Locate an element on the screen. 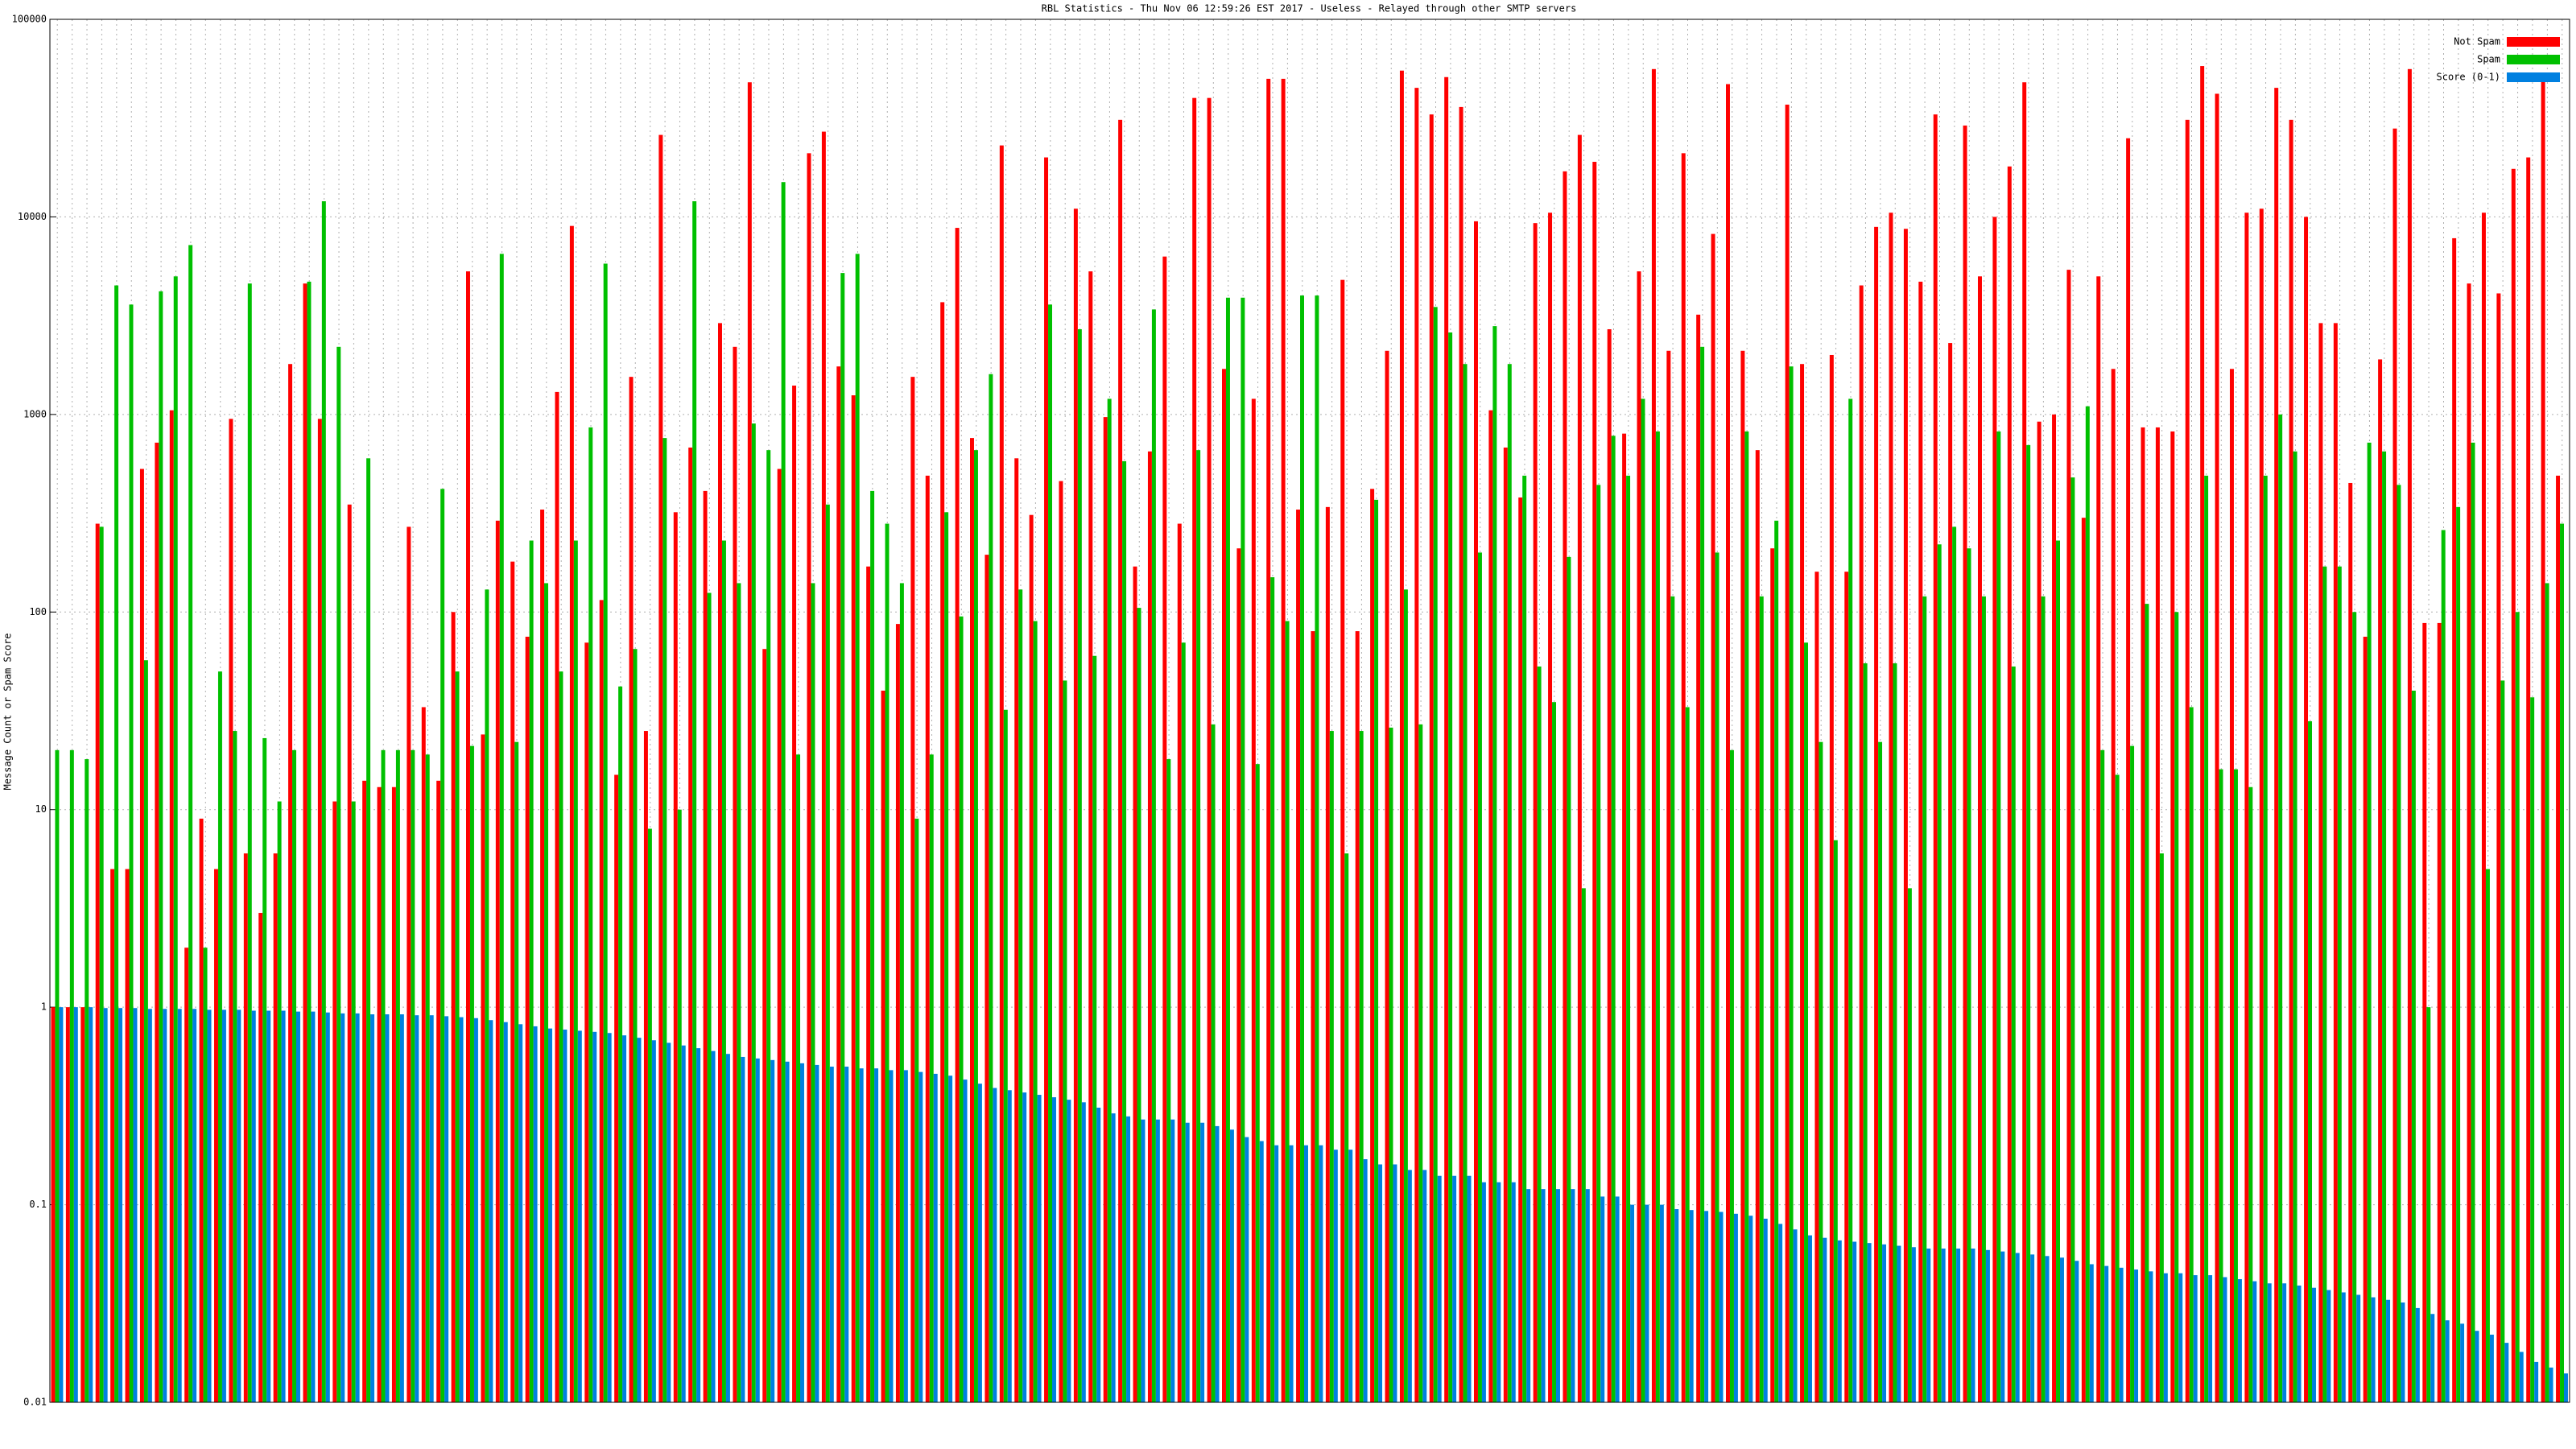  legend-swatch is located at coordinates (2533, 59).